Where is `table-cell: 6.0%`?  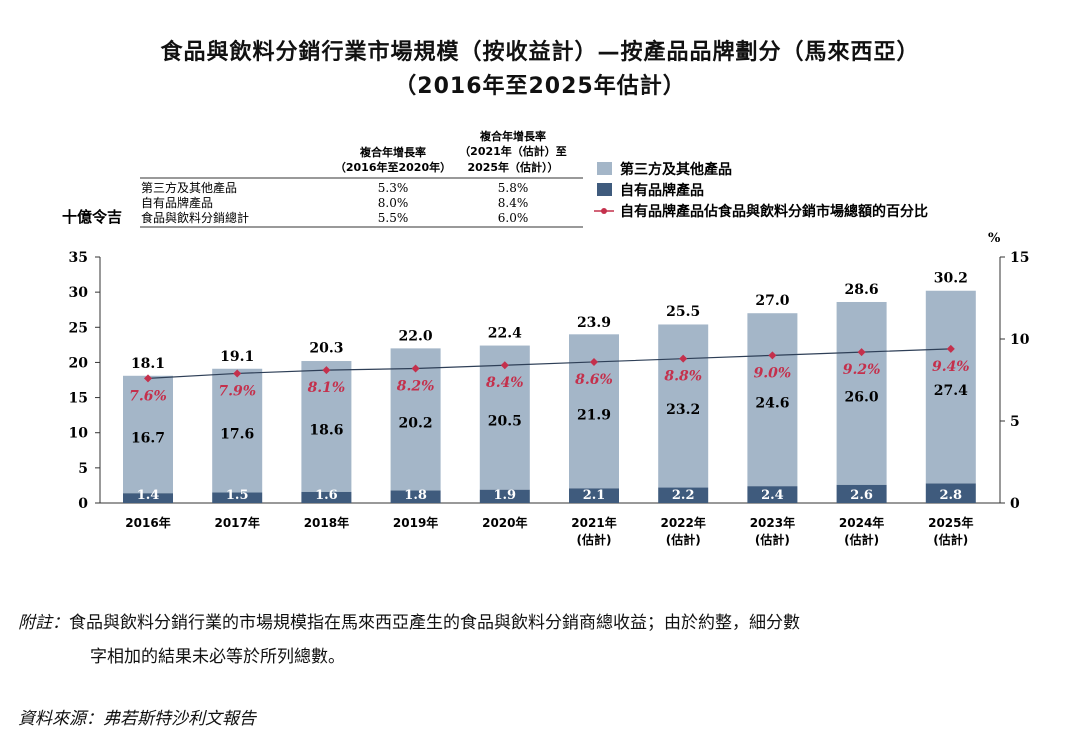 table-cell: 6.0% is located at coordinates (513, 218).